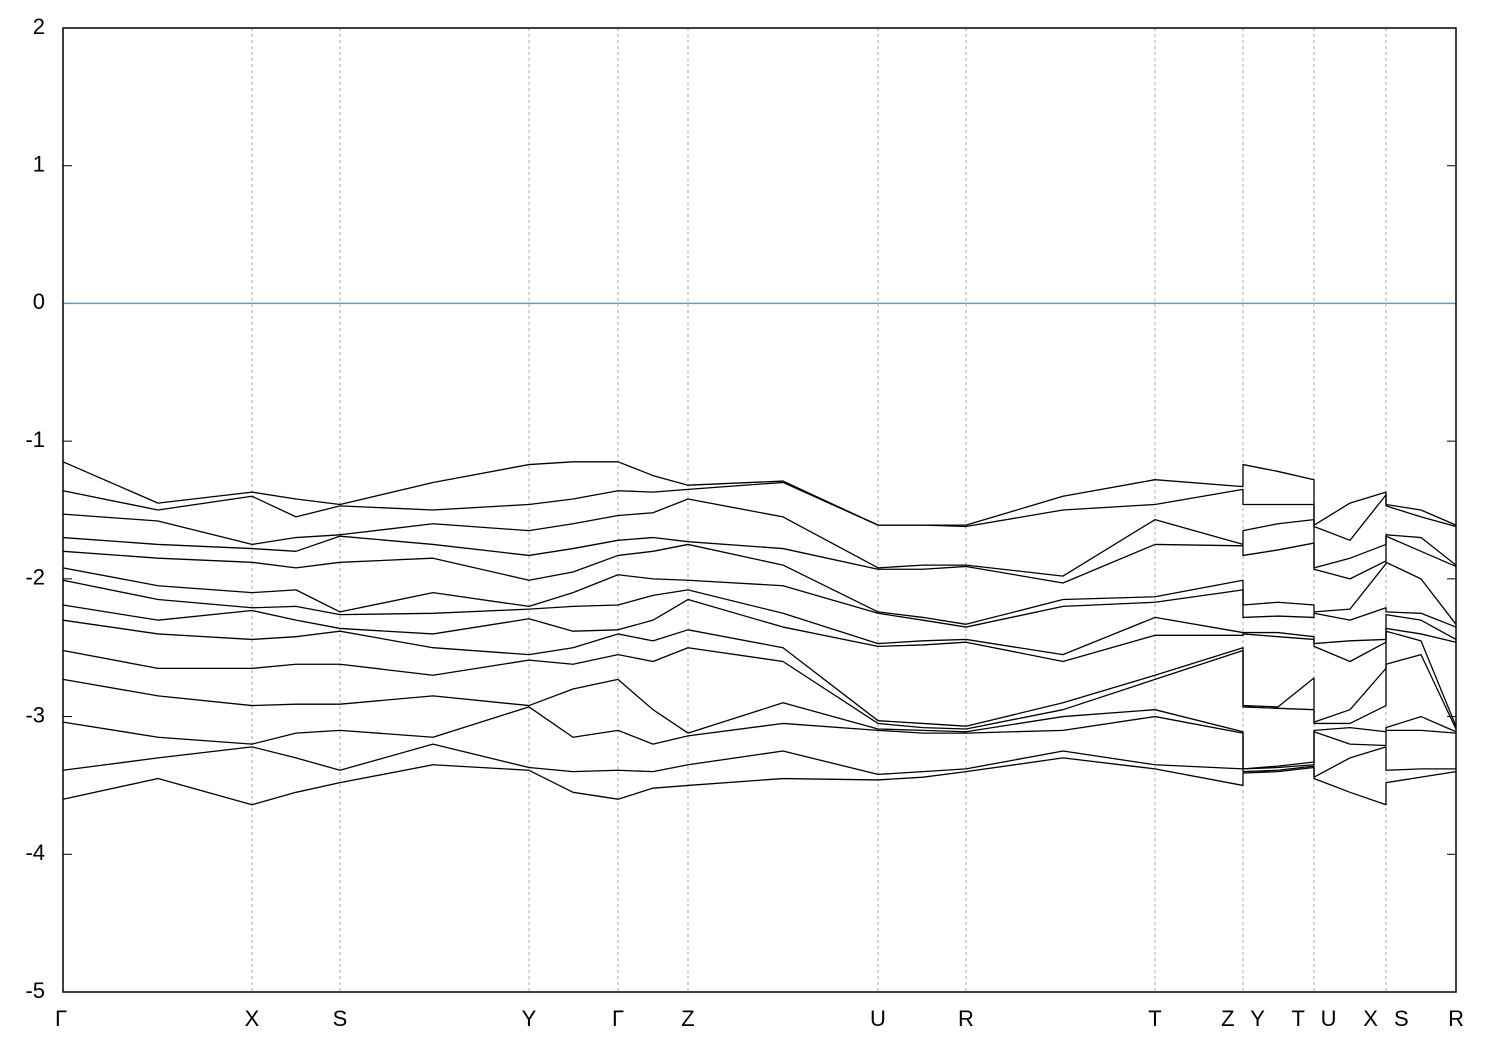  What do you see at coordinates (35, 852) in the screenshot?
I see `y-tick-label: -4` at bounding box center [35, 852].